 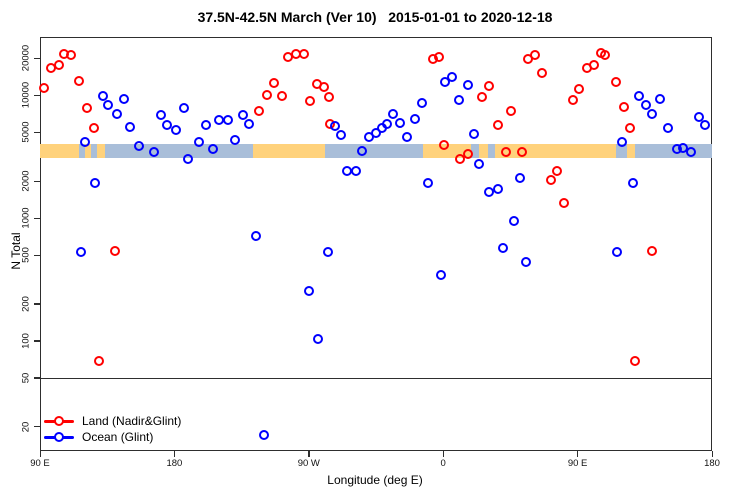 What do you see at coordinates (443, 463) in the screenshot?
I see `x-tick-label: 0` at bounding box center [443, 463].